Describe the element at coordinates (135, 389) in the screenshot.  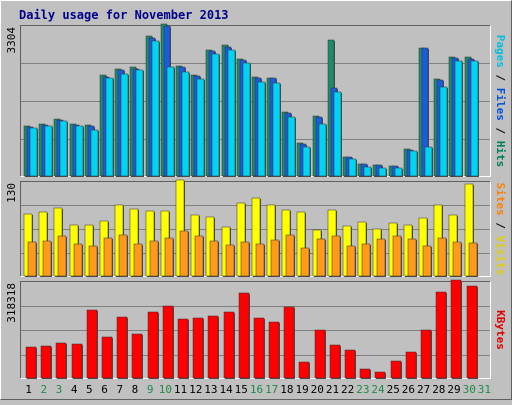
I see `x-tick-label: 8` at that location.